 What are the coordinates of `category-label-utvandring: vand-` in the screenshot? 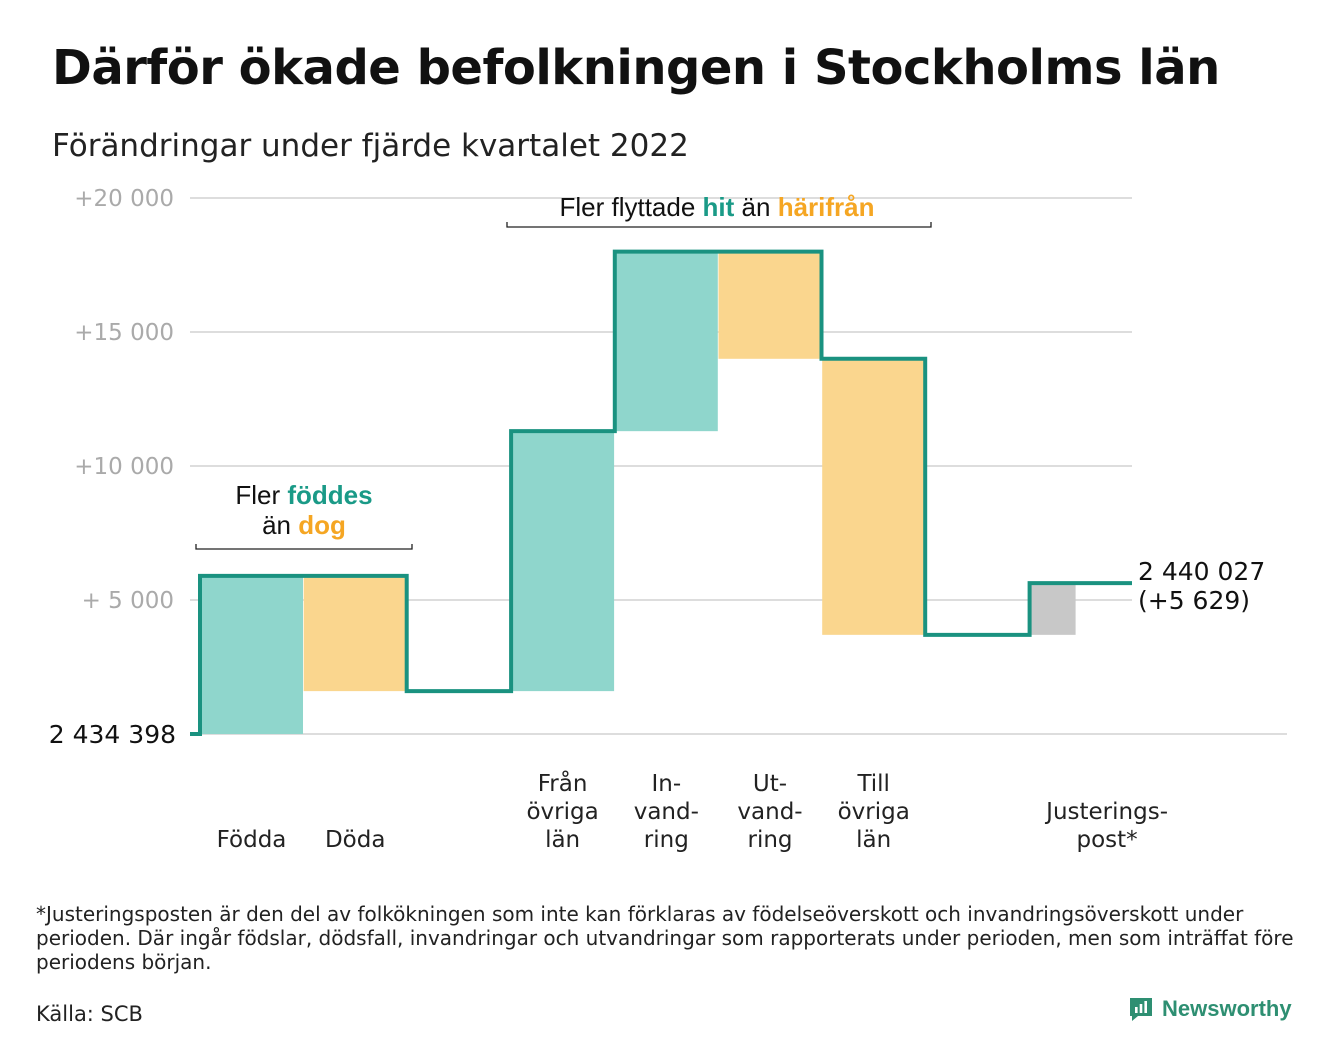 It's located at (769, 812).